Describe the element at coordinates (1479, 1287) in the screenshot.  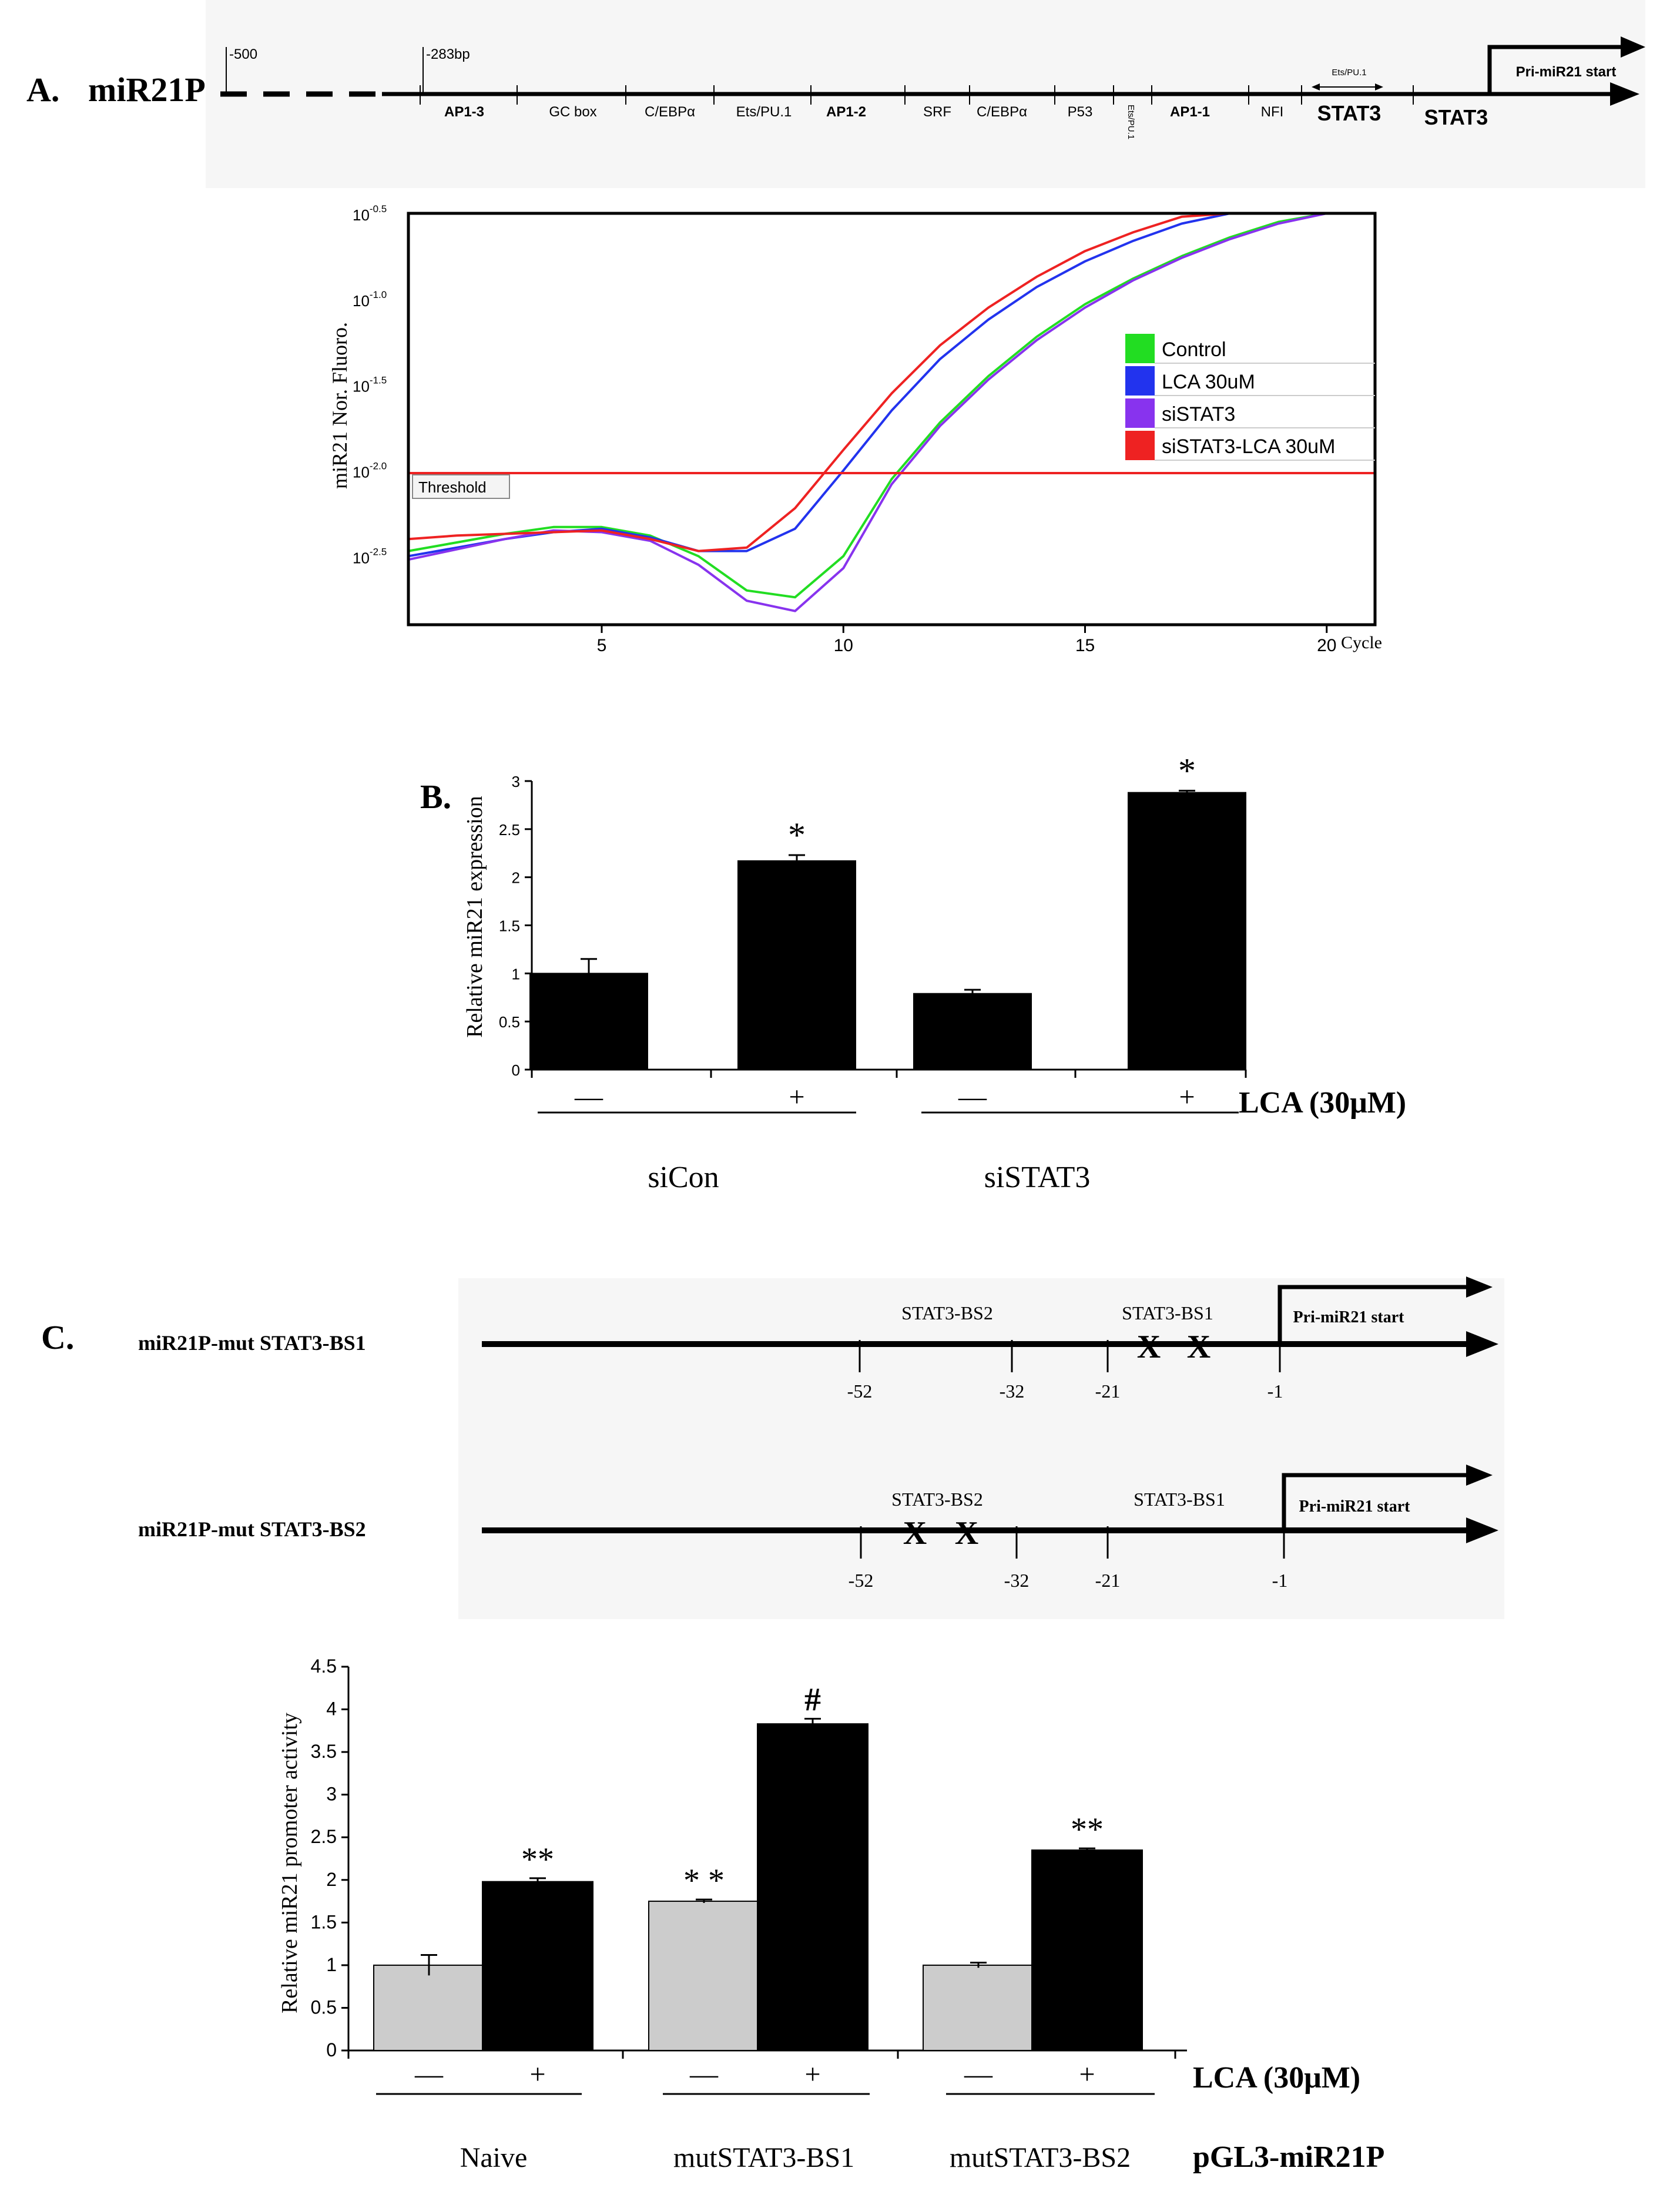
I see `construct-1-tss-arrowhead` at that location.